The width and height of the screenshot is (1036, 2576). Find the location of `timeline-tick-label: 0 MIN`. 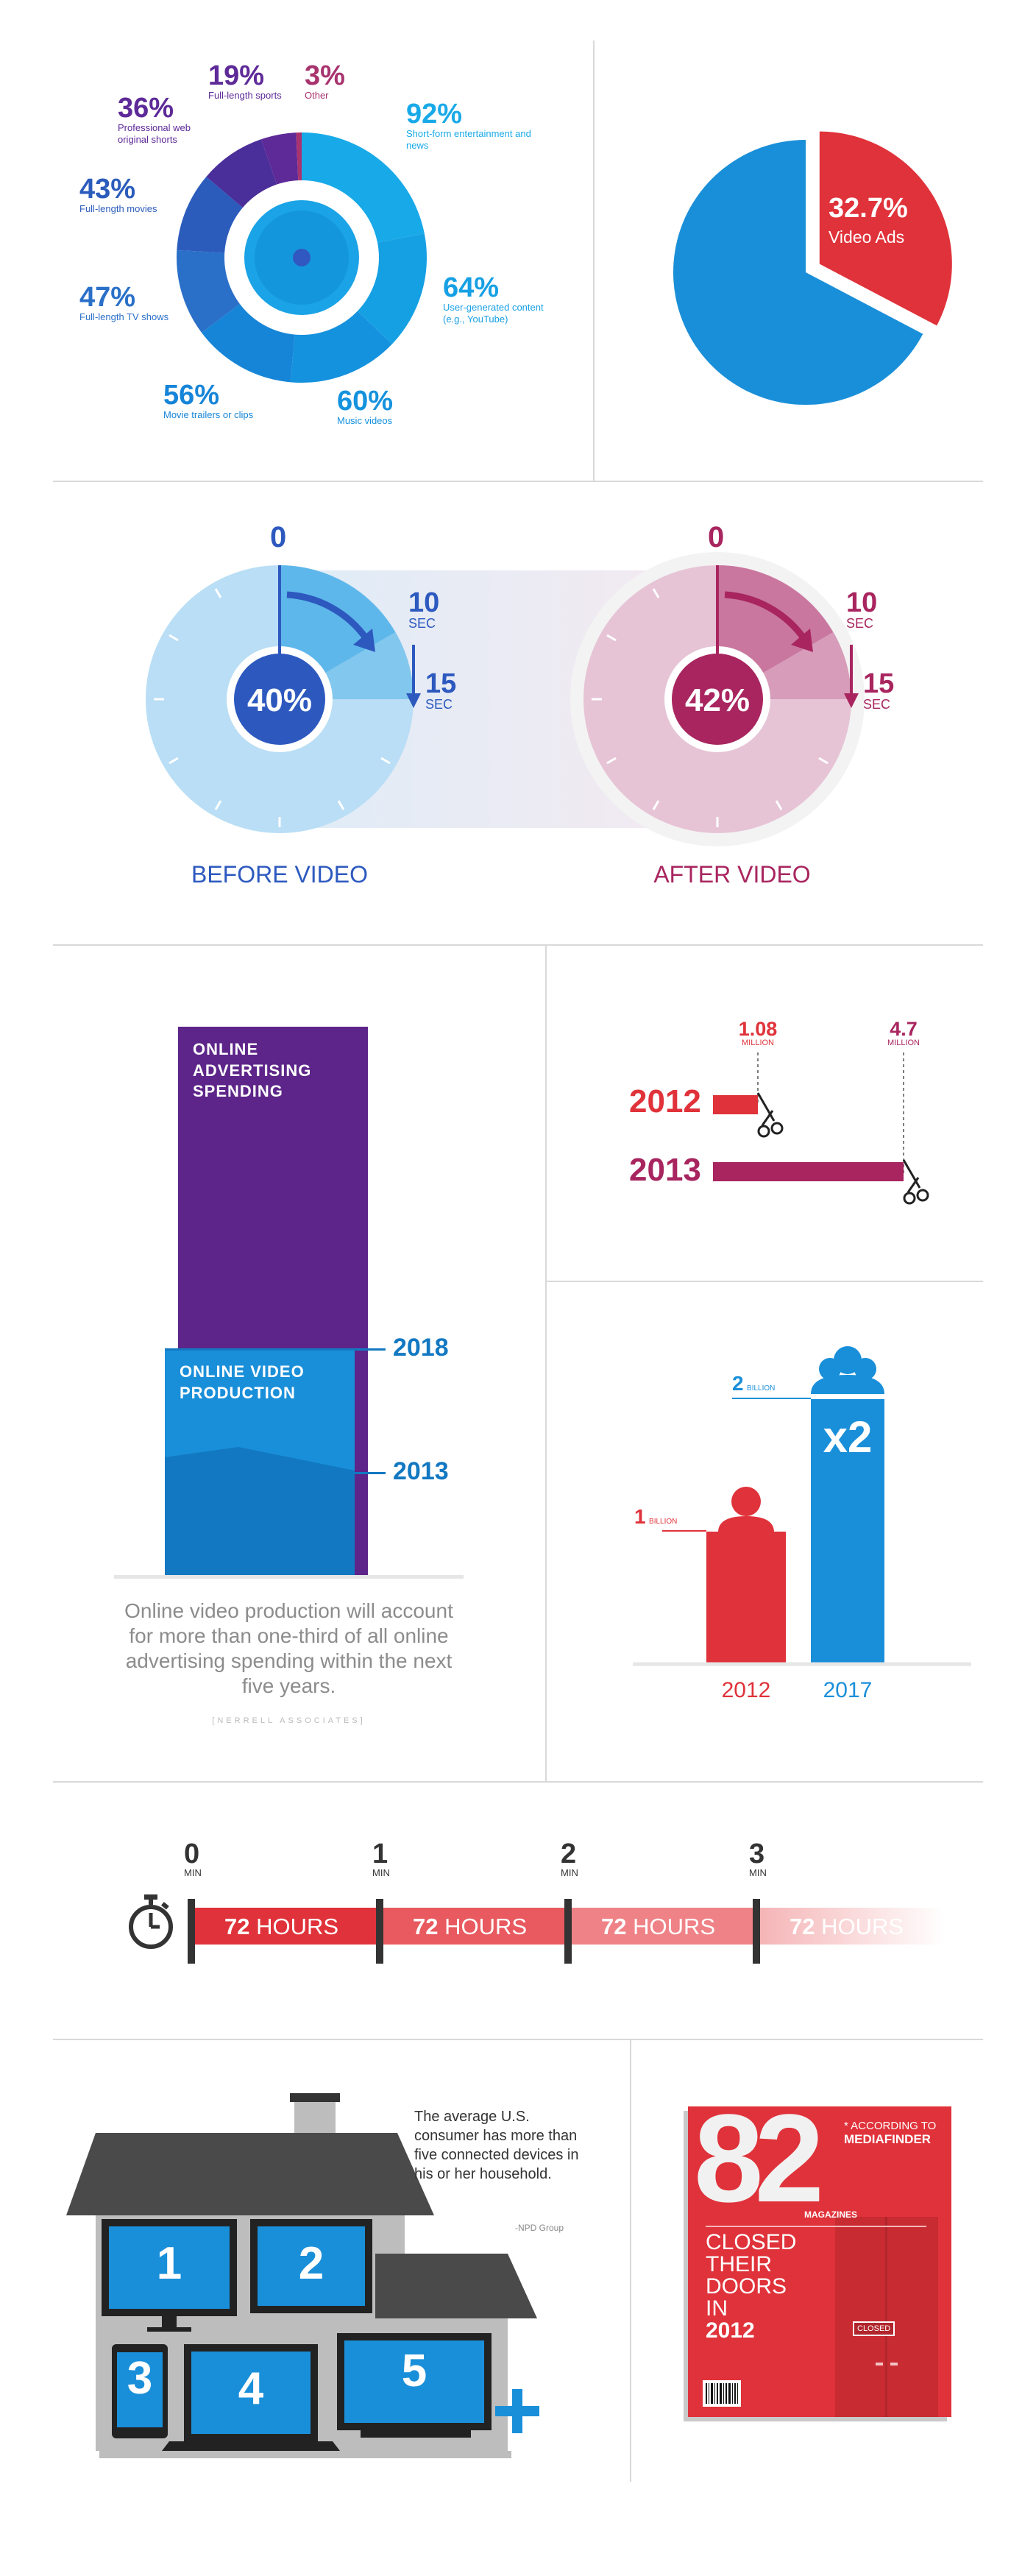

timeline-tick-label: 0 MIN is located at coordinates (193, 1858).